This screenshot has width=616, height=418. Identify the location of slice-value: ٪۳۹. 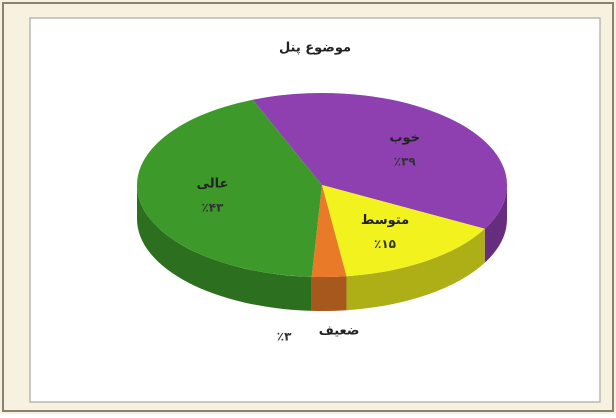
(405, 162).